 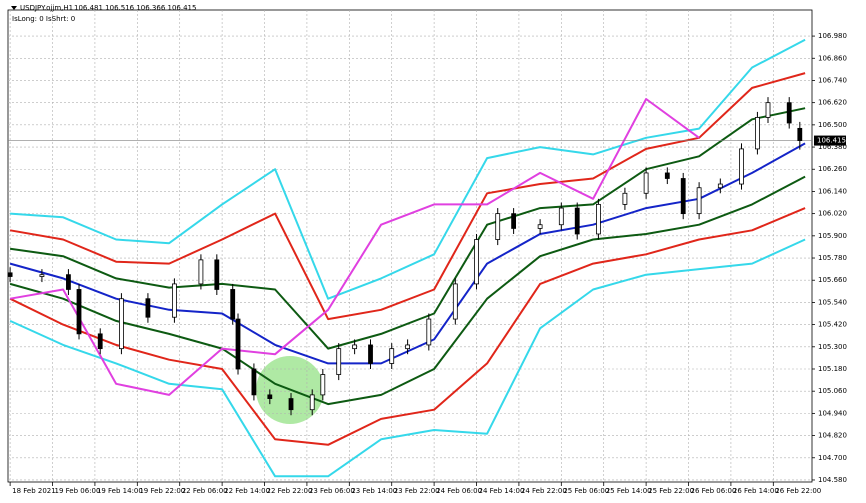 I want to click on x-tick-label: 24 Feb 14:00, so click(x=502, y=491).